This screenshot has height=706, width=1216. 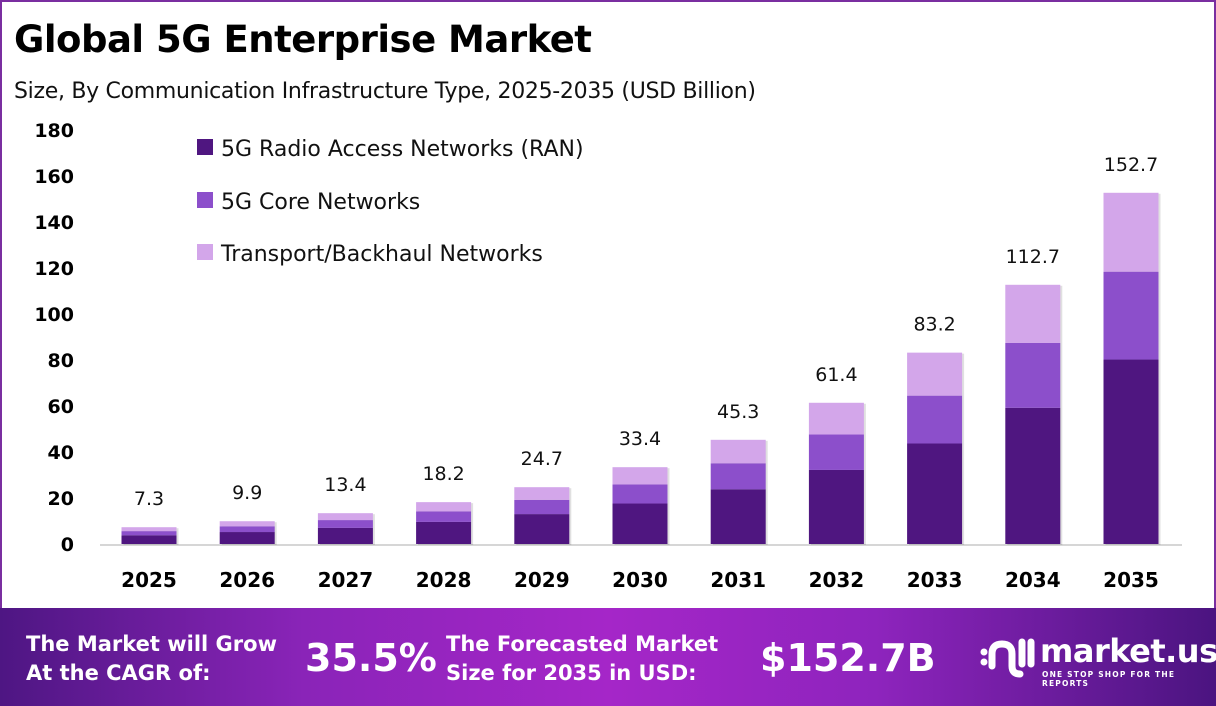 I want to click on bar-stack-2028: 18.2, so click(x=445, y=504).